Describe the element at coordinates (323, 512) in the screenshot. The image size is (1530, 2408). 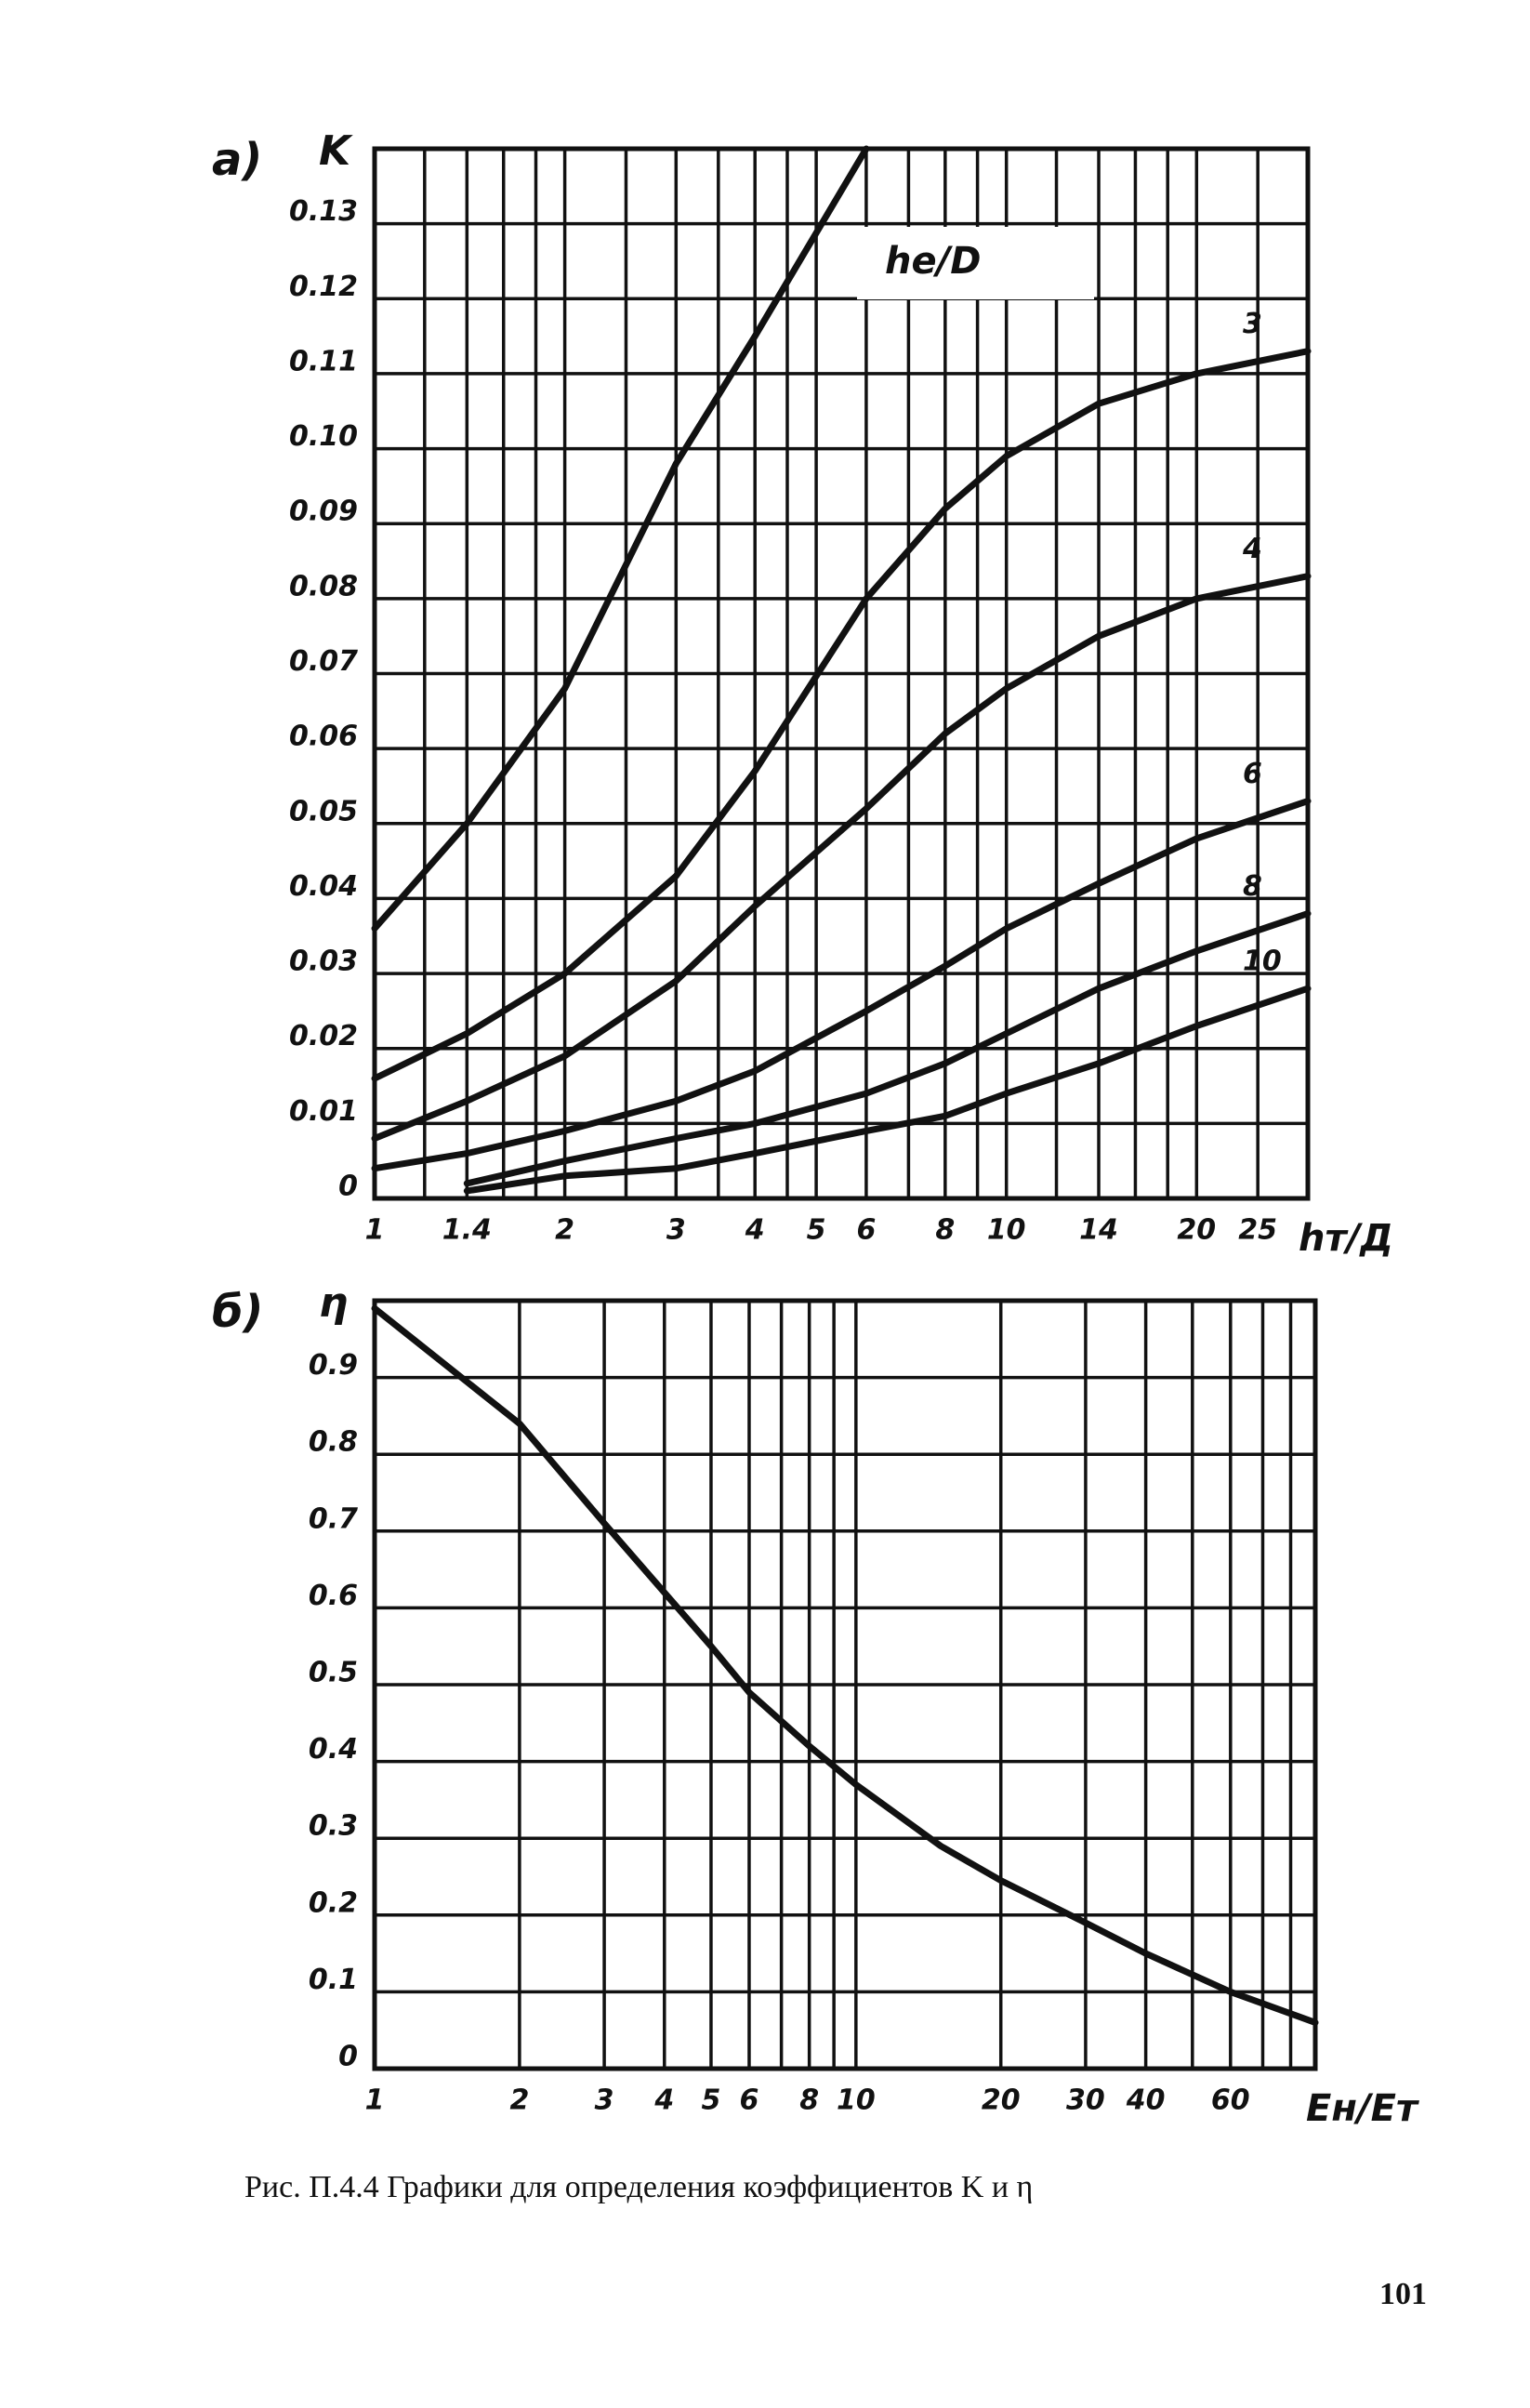
I see `y-tick-label: 0.09` at that location.